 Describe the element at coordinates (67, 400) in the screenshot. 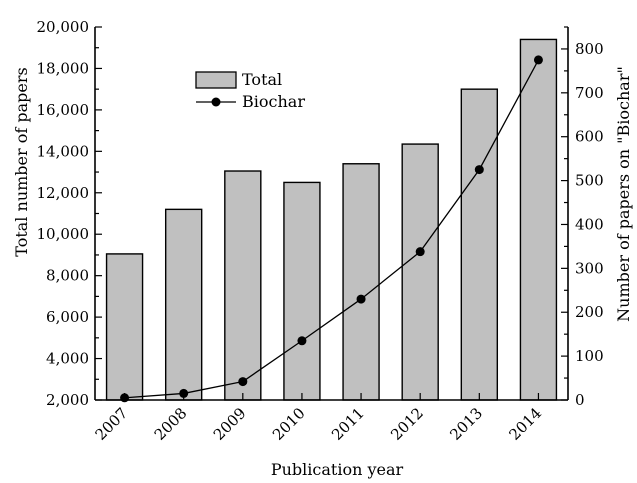

I see `y-tick-label: 2,000` at that location.